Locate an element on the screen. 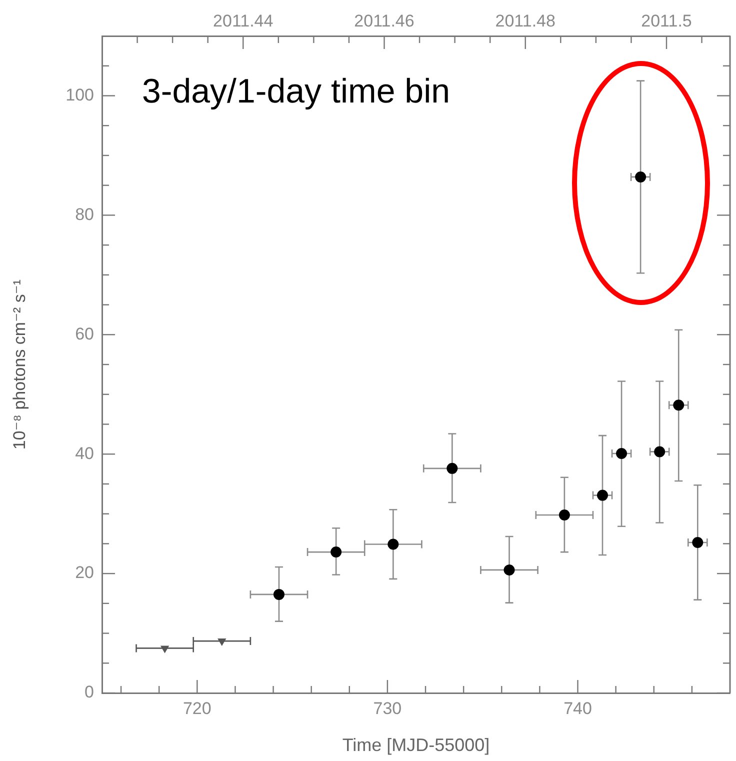  annotation: 3-day/1-day time bin is located at coordinates (296, 91).